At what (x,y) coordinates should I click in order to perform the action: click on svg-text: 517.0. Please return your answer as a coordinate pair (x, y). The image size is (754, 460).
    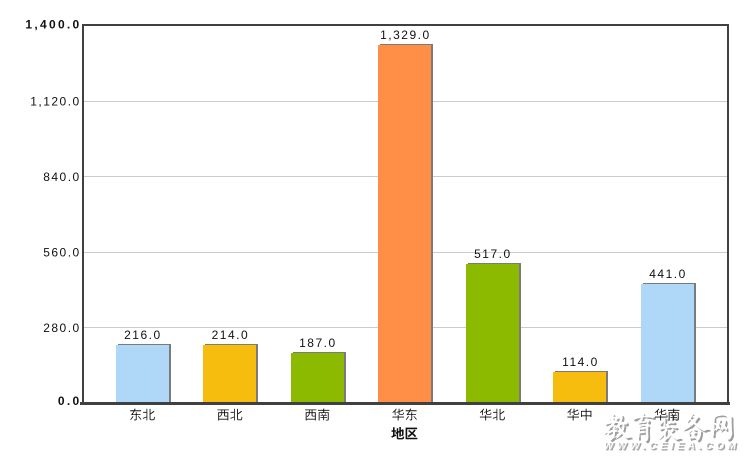
    Looking at the image, I should click on (493, 254).